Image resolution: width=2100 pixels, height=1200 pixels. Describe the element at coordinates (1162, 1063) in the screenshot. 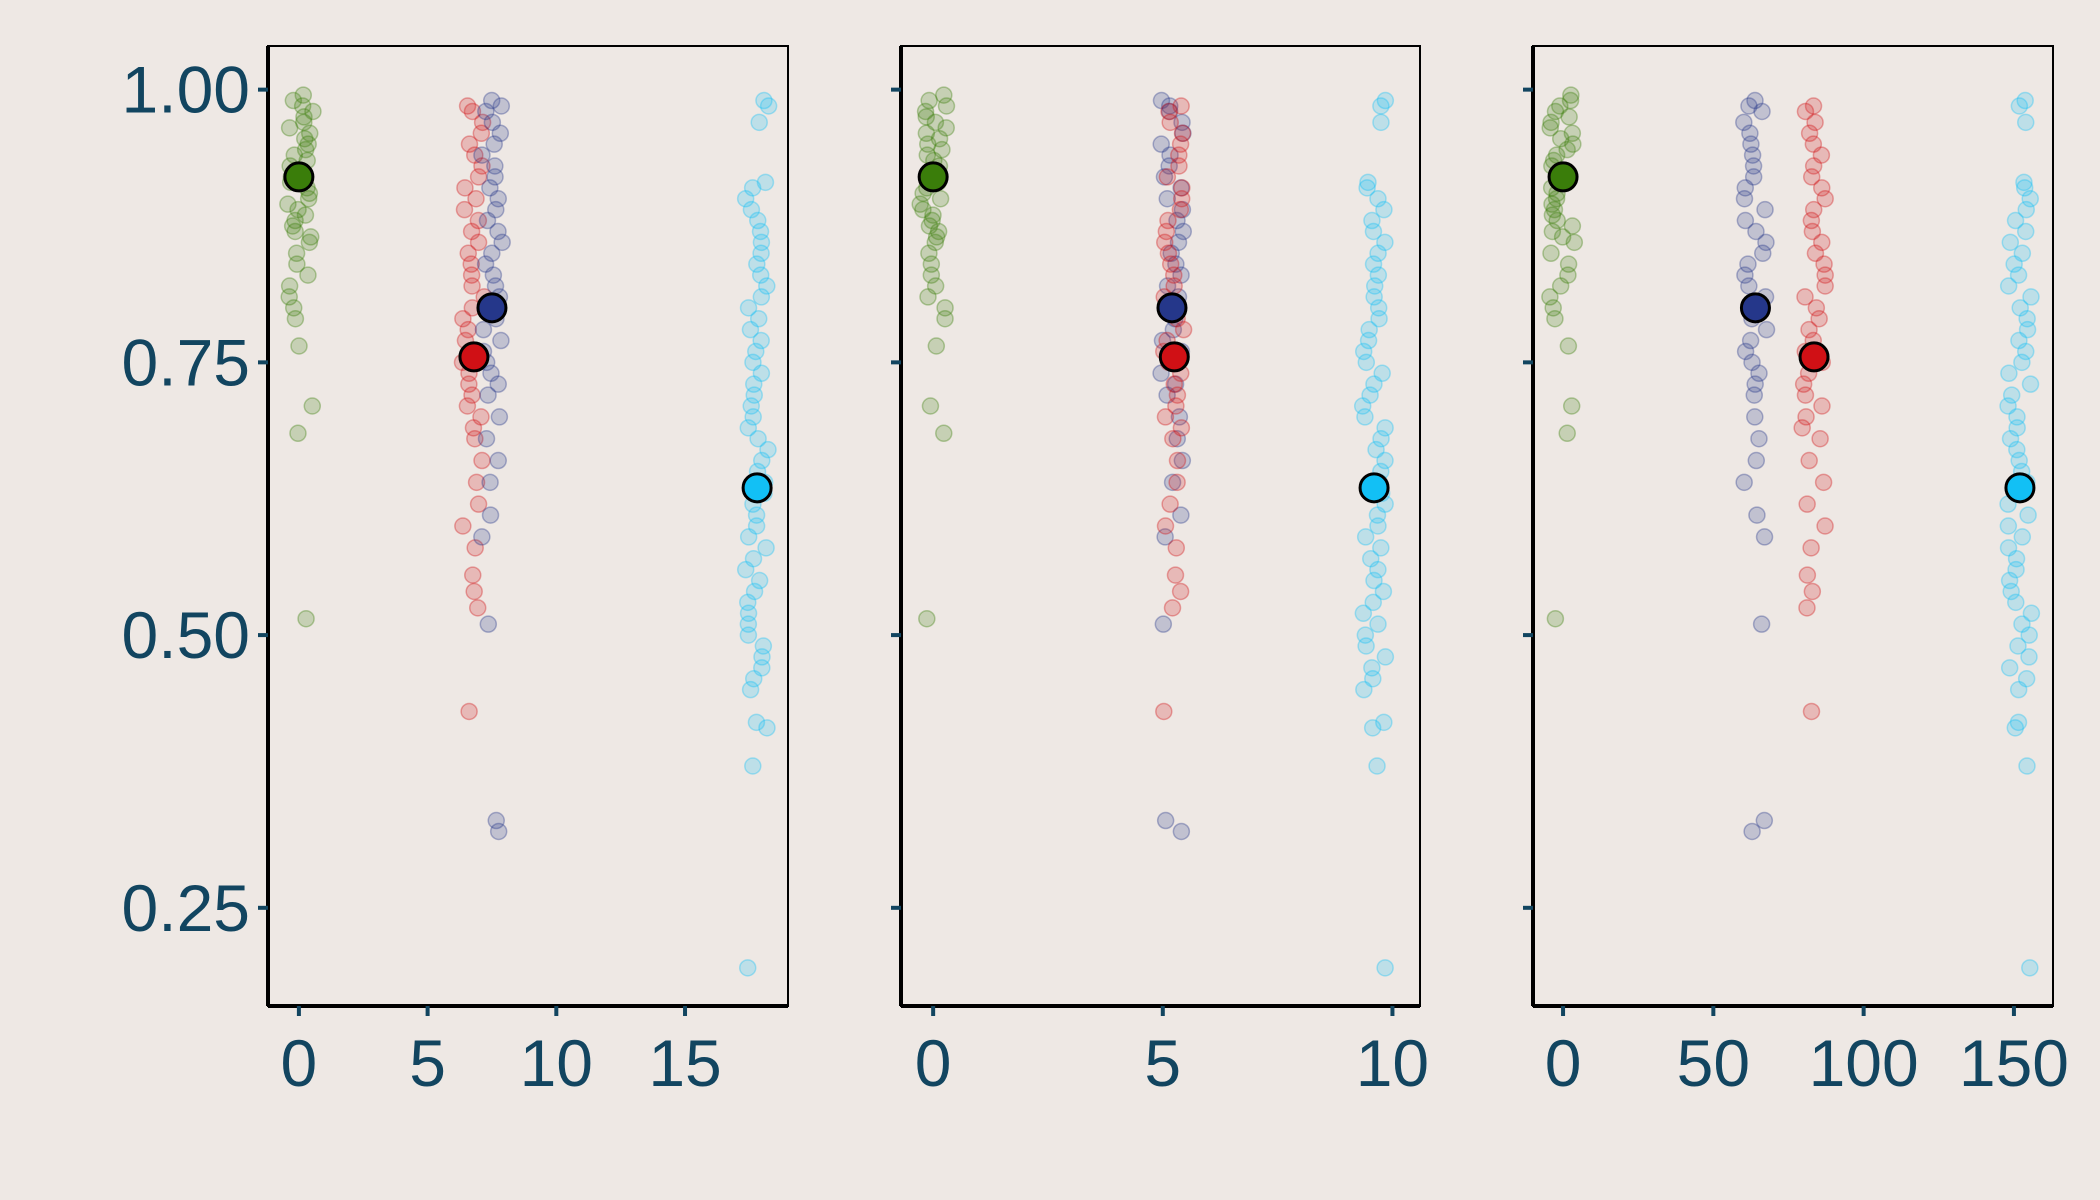

I see `x-tick-label: 5` at that location.